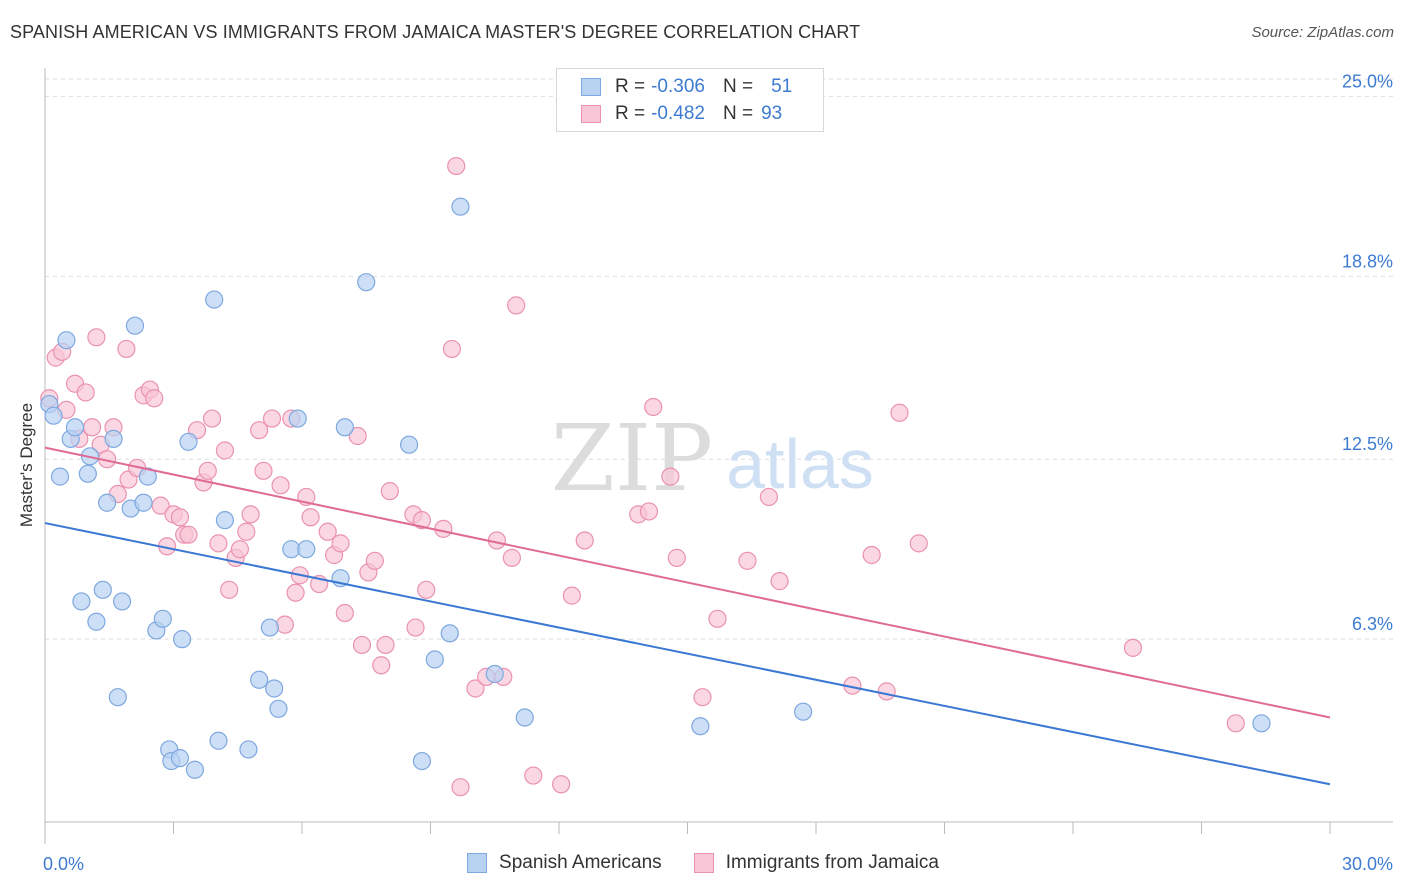 The image size is (1406, 892). Describe the element at coordinates (1372, 624) in the screenshot. I see `y-tick-label: 6.3%` at that location.